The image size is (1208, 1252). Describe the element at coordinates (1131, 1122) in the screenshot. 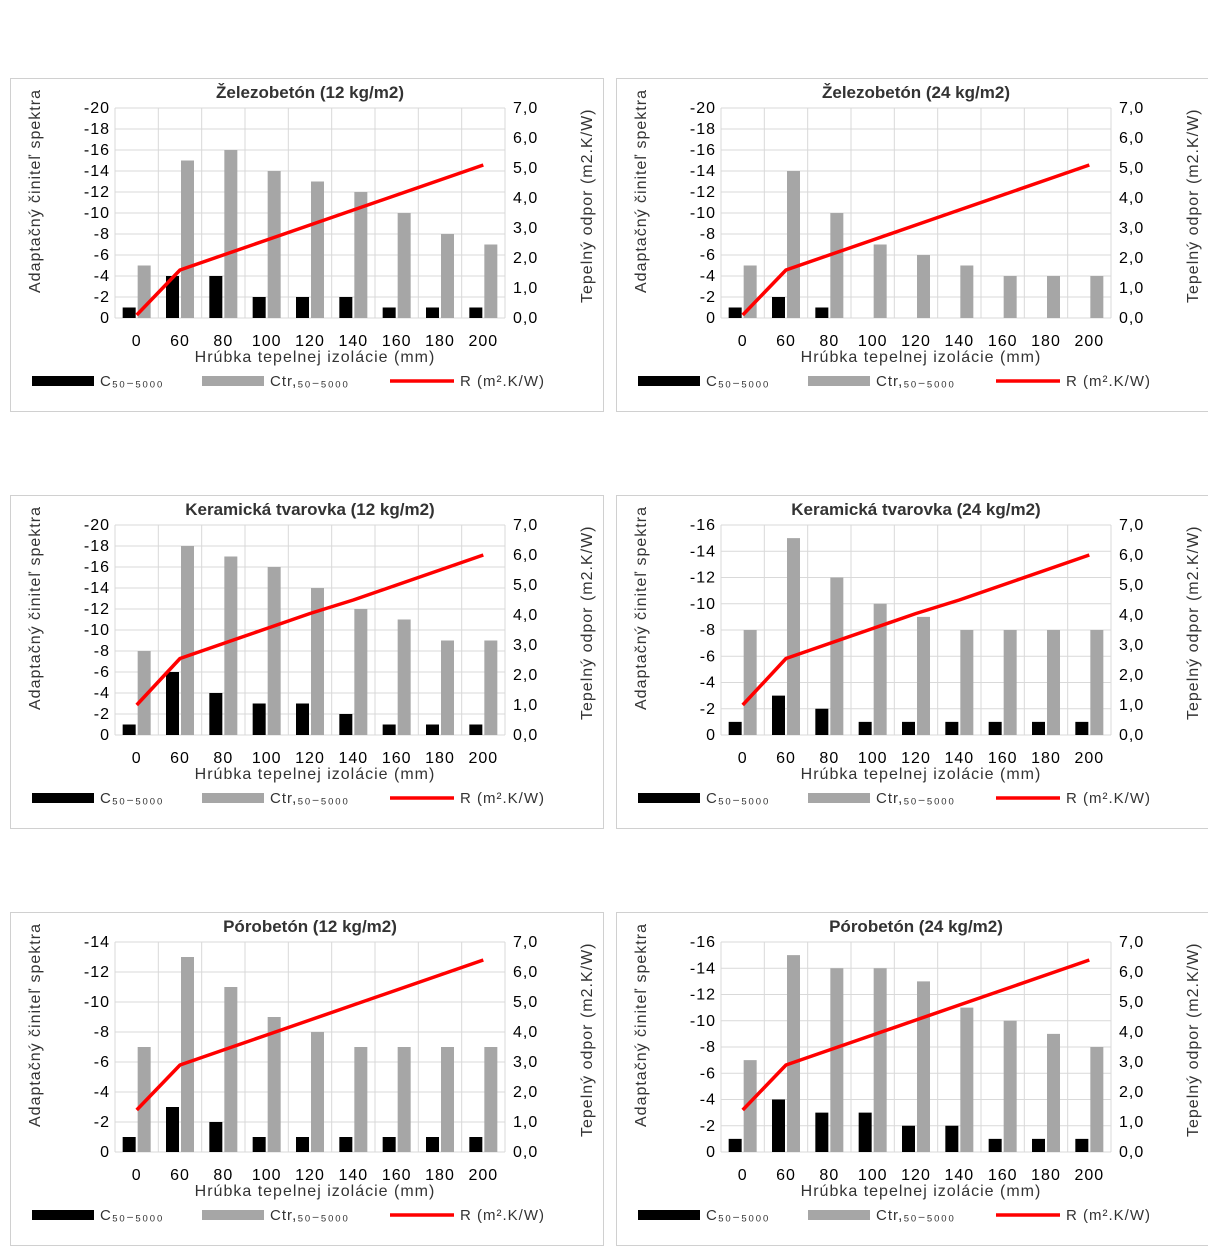

I see `y-right-tick-label: 1,0` at that location.